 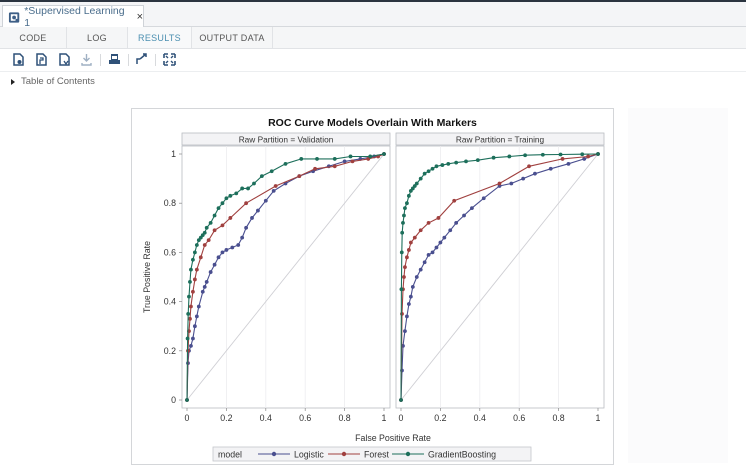 I want to click on document-tab-title: *Supervised Learning 1, so click(x=74, y=17).